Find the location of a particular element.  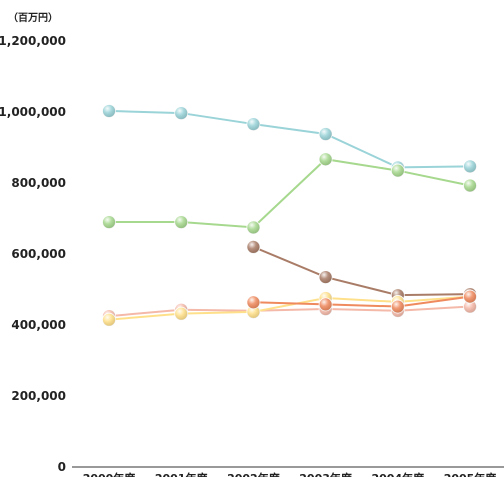

y-tick-label: 400,000 is located at coordinates (38, 325).